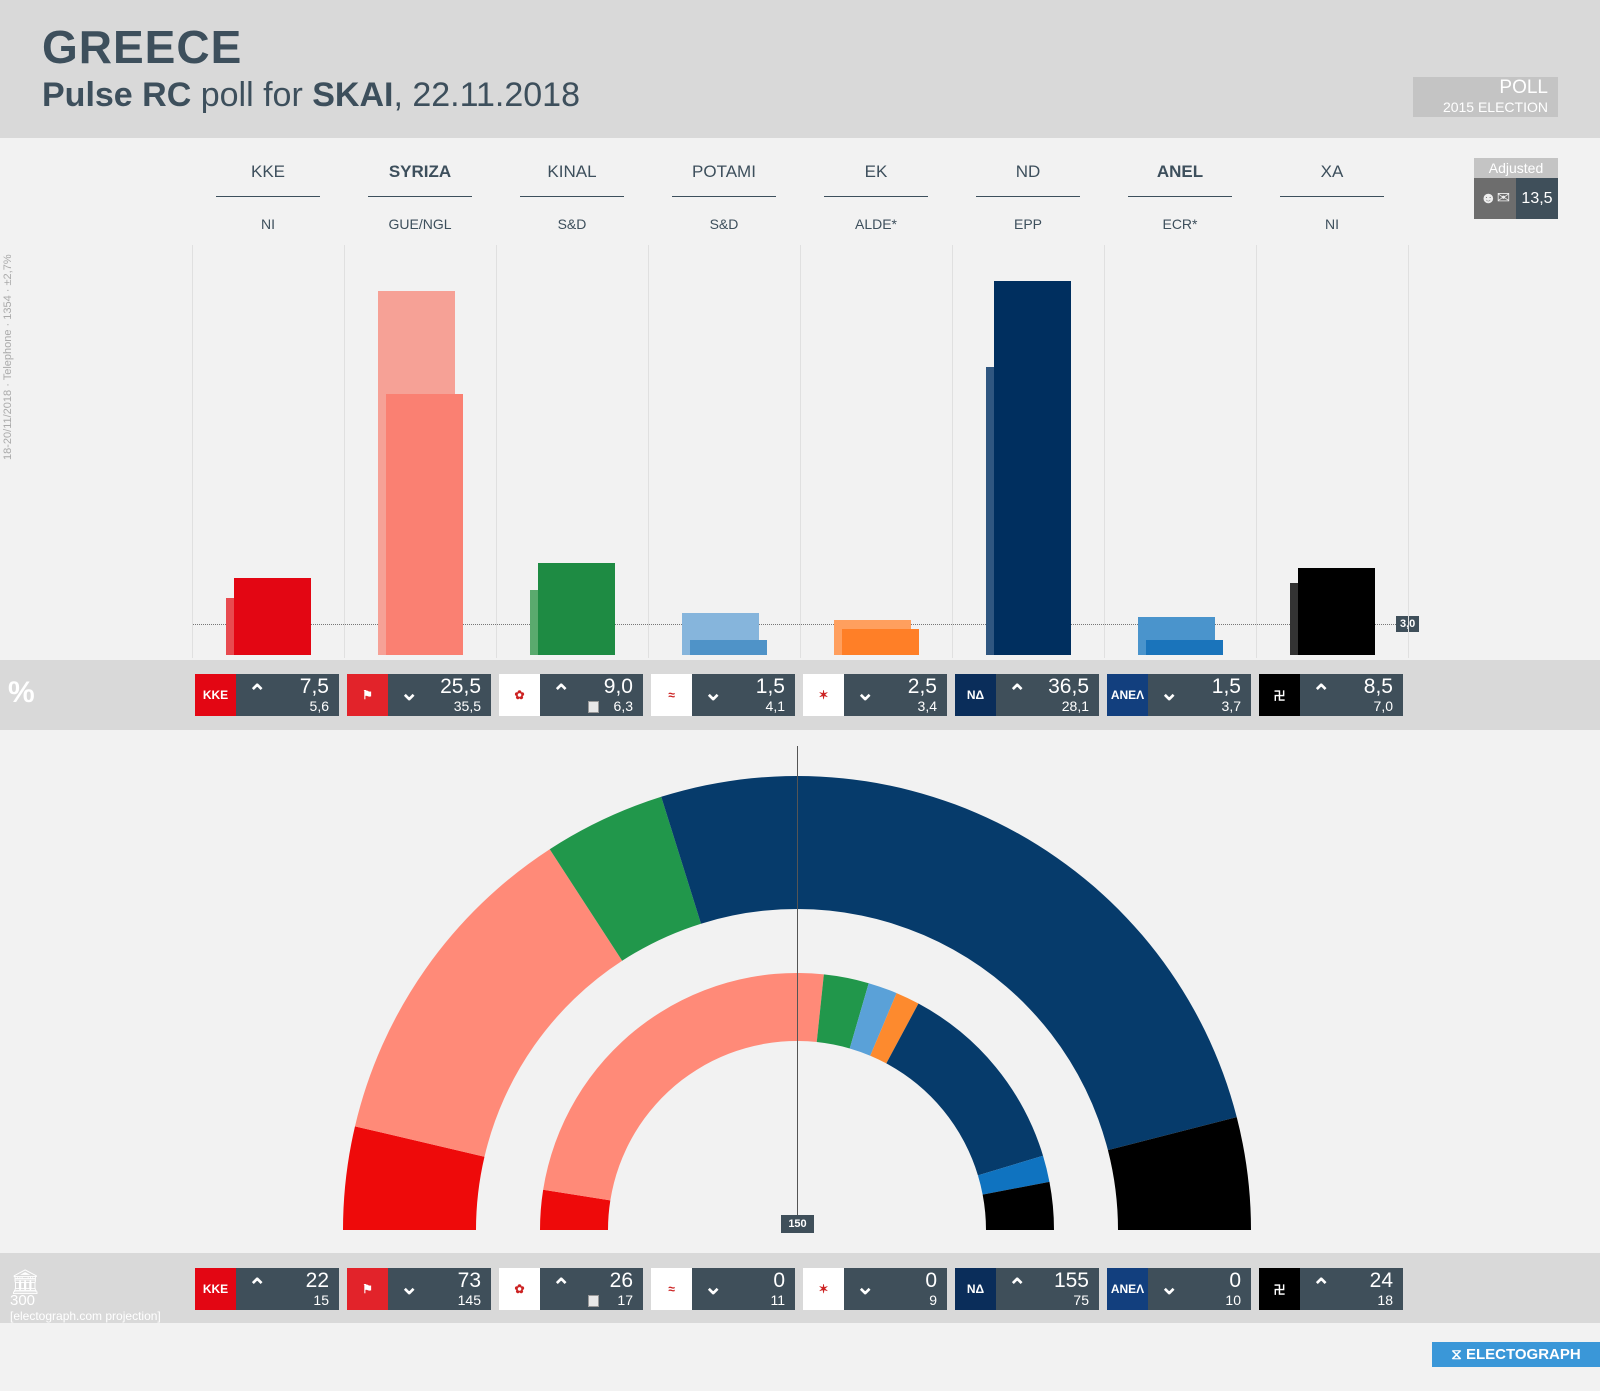 The image size is (1600, 1391). I want to click on party-logo-anel: ΑΝΕΛ, so click(1127, 1289).